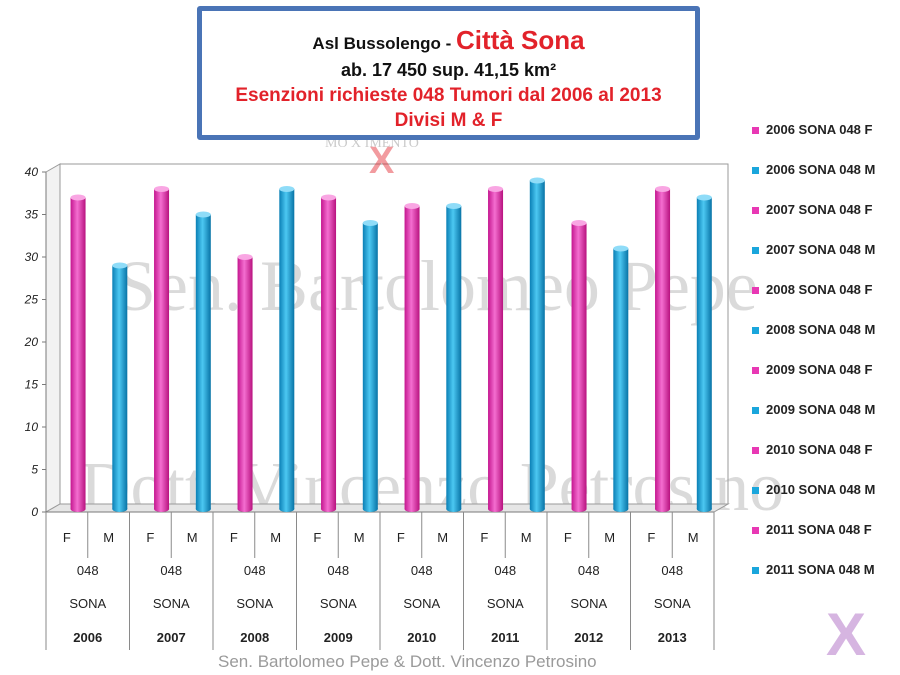 Image resolution: width=900 pixels, height=675 pixels. What do you see at coordinates (34, 470) in the screenshot?
I see `y-tick-label: 5` at bounding box center [34, 470].